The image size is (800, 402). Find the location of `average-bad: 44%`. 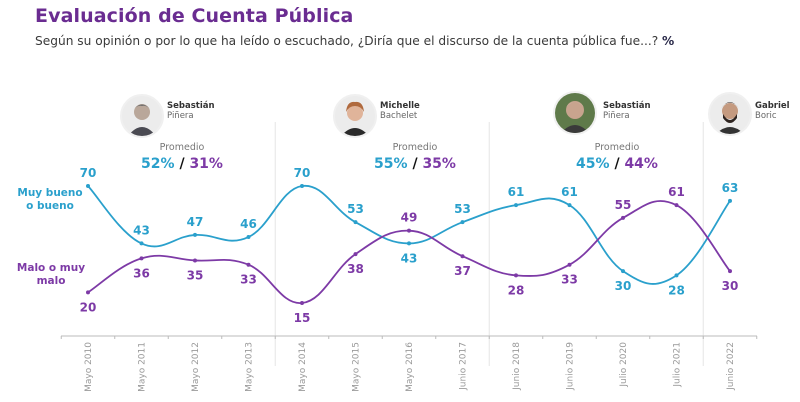

average-bad: 44% is located at coordinates (641, 164).